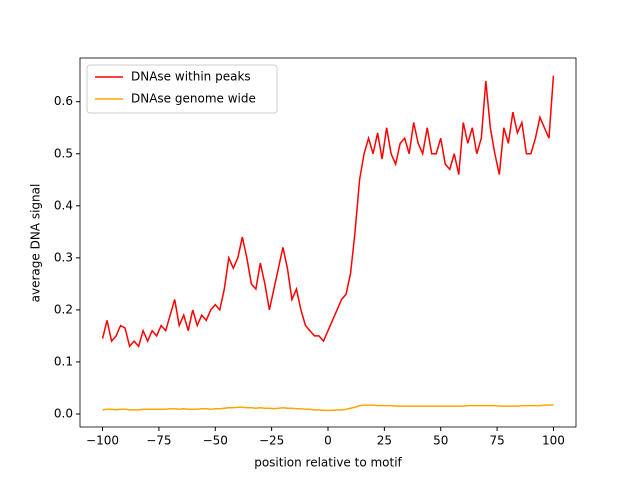  What do you see at coordinates (102, 441) in the screenshot?
I see `x-tick-label: −100` at bounding box center [102, 441].